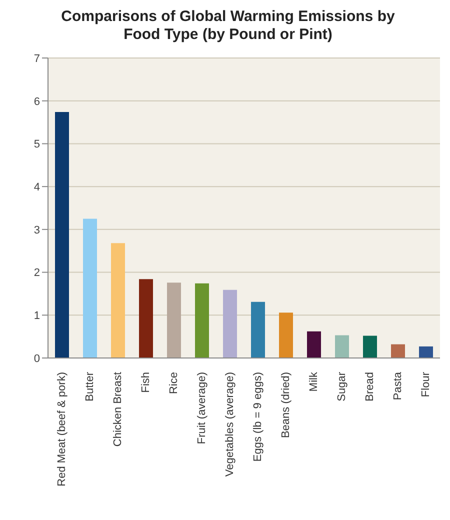  Describe the element at coordinates (426, 385) in the screenshot. I see `x-tick-label: Flour` at that location.